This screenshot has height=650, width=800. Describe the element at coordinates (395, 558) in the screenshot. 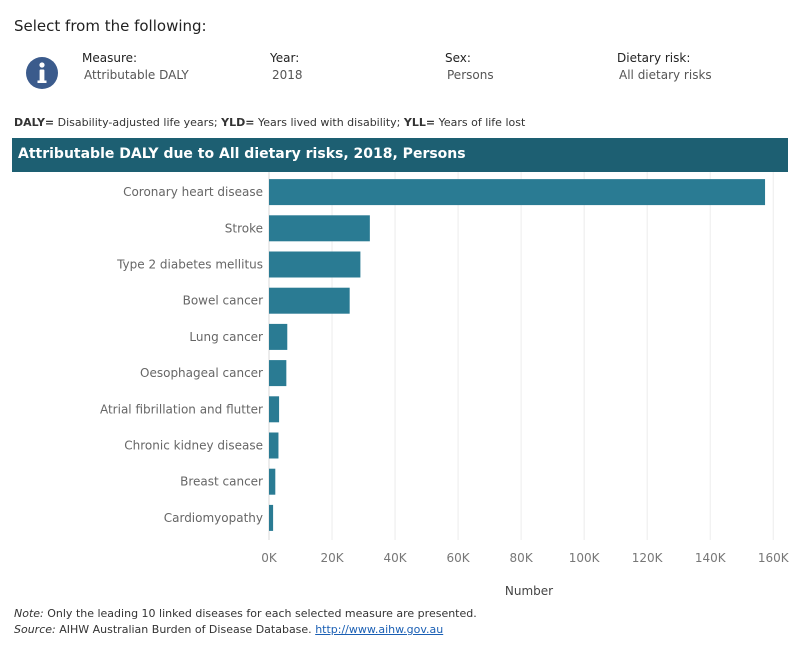

I see `x-tick-label: 40K` at that location.